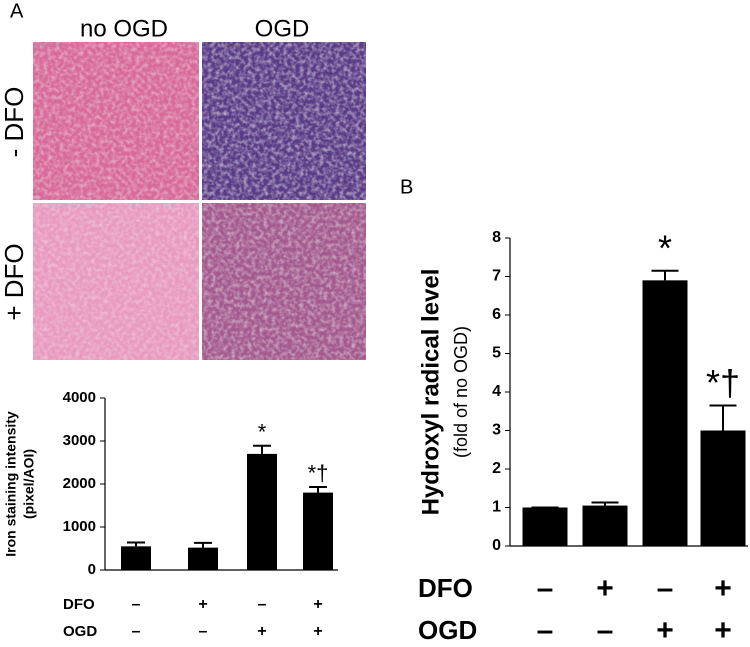 Image resolution: width=750 pixels, height=647 pixels. I want to click on panel-label: B, so click(406, 187).